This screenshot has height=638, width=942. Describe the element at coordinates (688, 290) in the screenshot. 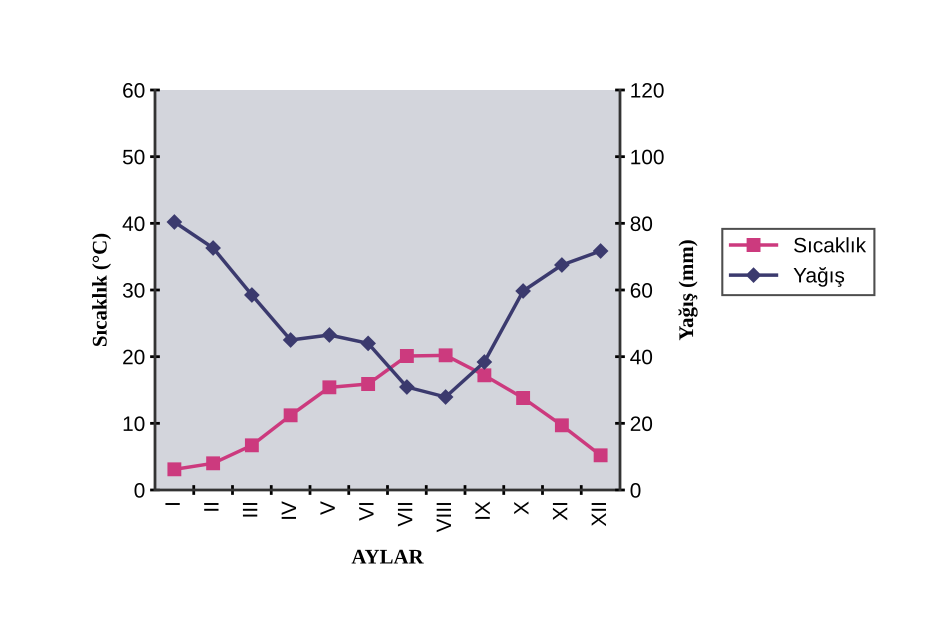

I see `y2-axis-title: Yağış (mm)` at that location.